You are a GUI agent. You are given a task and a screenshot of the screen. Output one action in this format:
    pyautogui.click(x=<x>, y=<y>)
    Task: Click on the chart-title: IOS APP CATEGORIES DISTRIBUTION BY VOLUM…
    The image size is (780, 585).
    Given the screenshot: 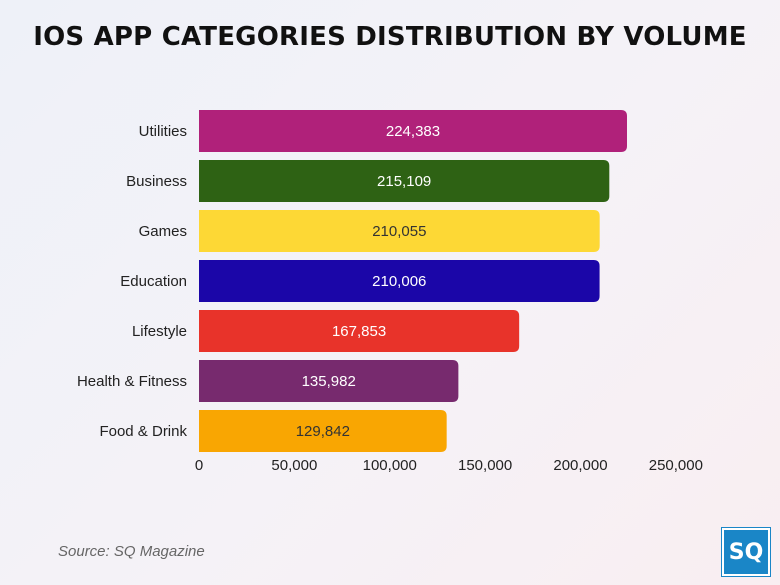 What is the action you would take?
    pyautogui.click(x=390, y=37)
    